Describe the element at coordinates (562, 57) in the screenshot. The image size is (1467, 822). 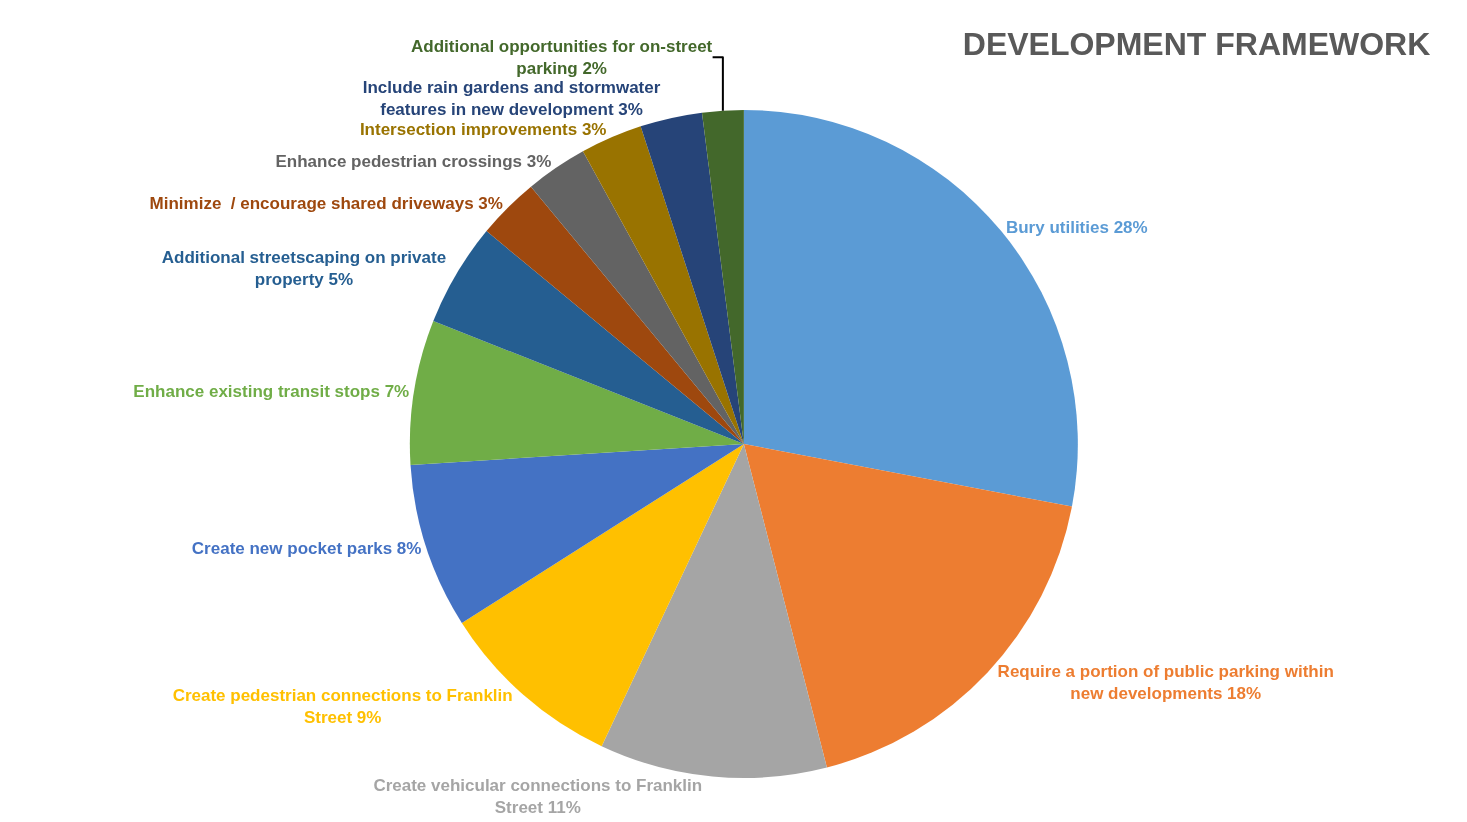
I see `slice-label: Additional opportunities for on-street parking 2%` at that location.